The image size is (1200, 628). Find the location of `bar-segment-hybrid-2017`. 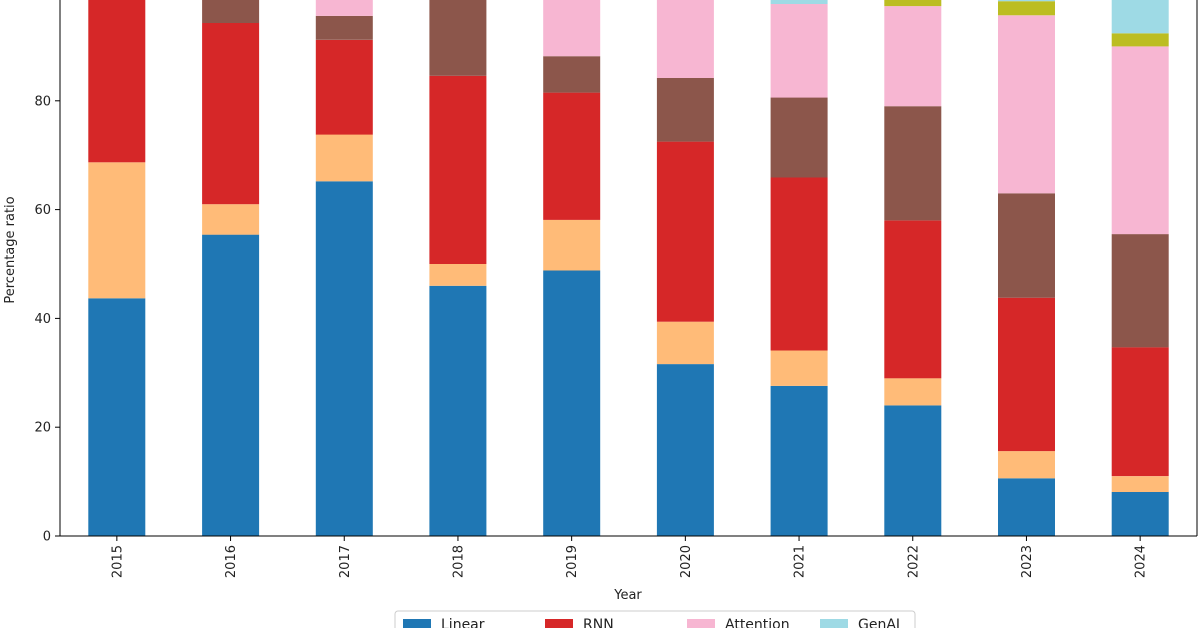

bar-segment-hybrid-2017 is located at coordinates (344, 27).